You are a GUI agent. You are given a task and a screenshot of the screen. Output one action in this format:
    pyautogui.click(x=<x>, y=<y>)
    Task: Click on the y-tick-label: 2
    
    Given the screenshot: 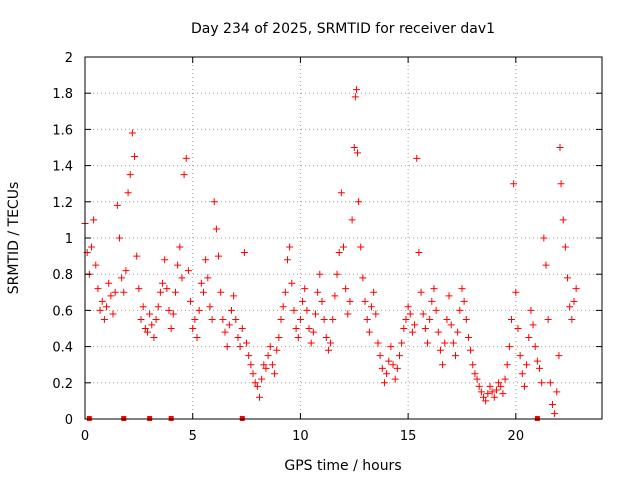 What is the action you would take?
    pyautogui.click(x=69, y=58)
    